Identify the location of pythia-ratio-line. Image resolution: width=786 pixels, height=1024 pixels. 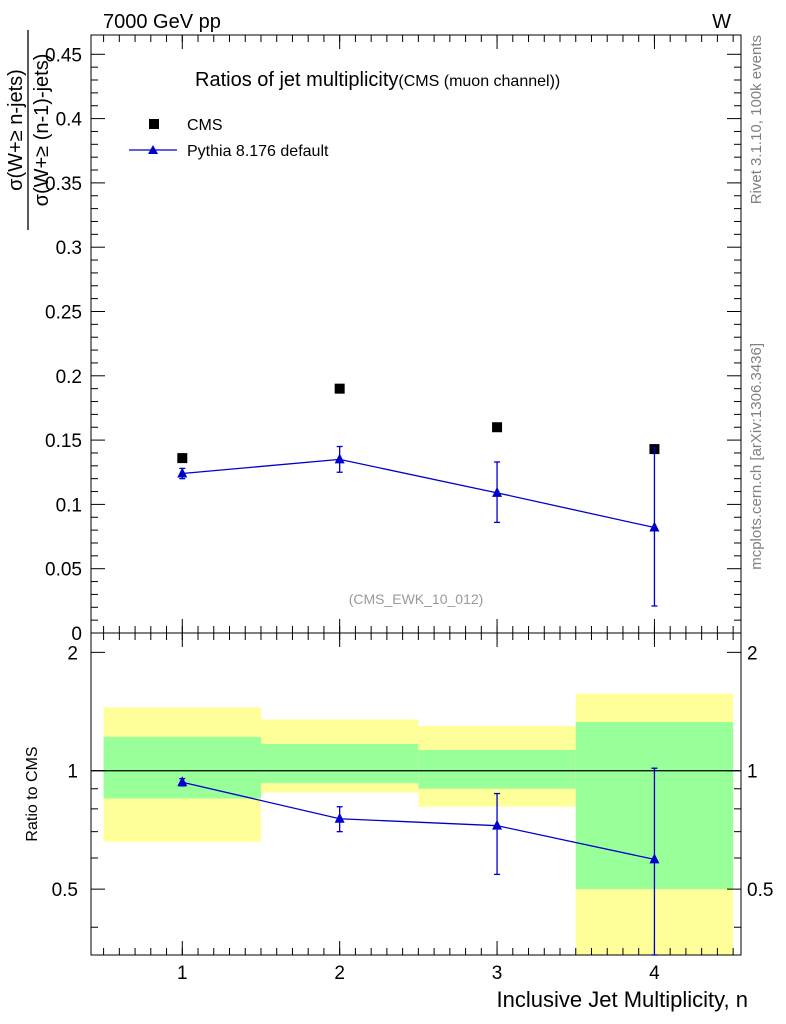
(418, 821).